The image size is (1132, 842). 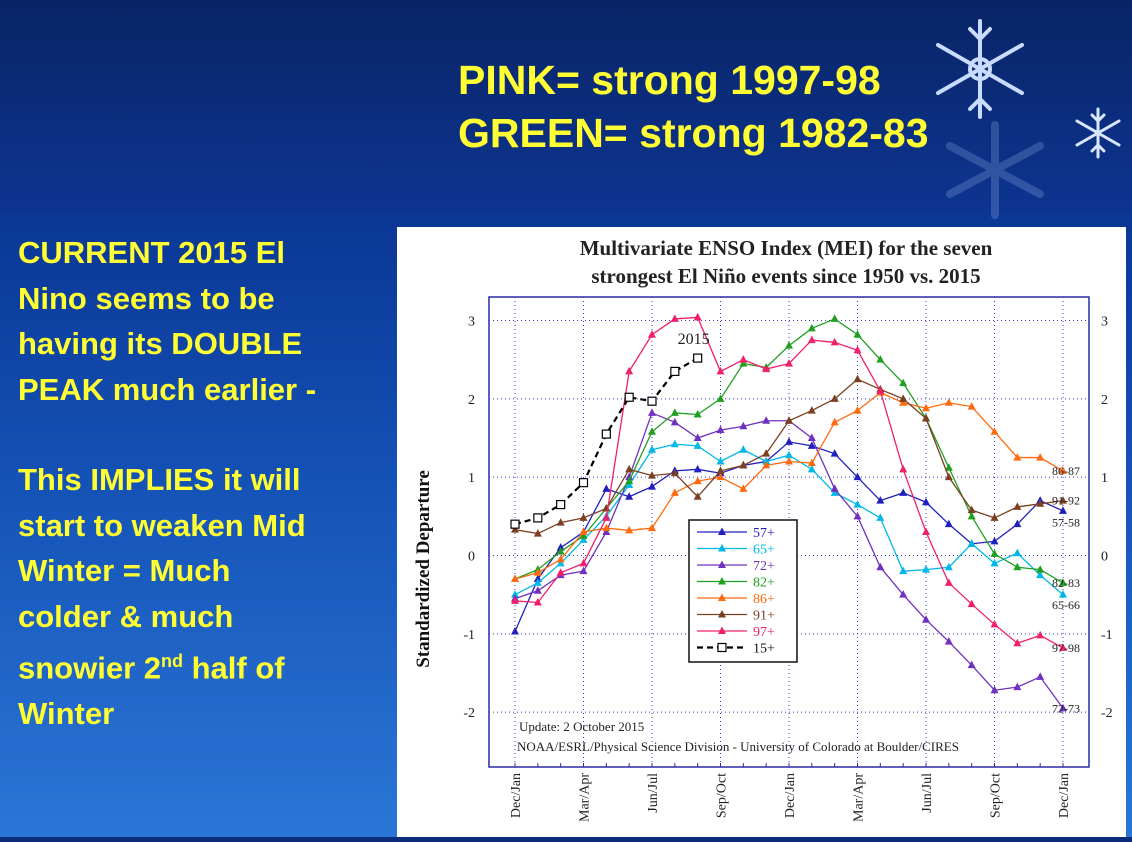 I want to click on side-text-line: start to weaken Mid, so click(x=162, y=525).